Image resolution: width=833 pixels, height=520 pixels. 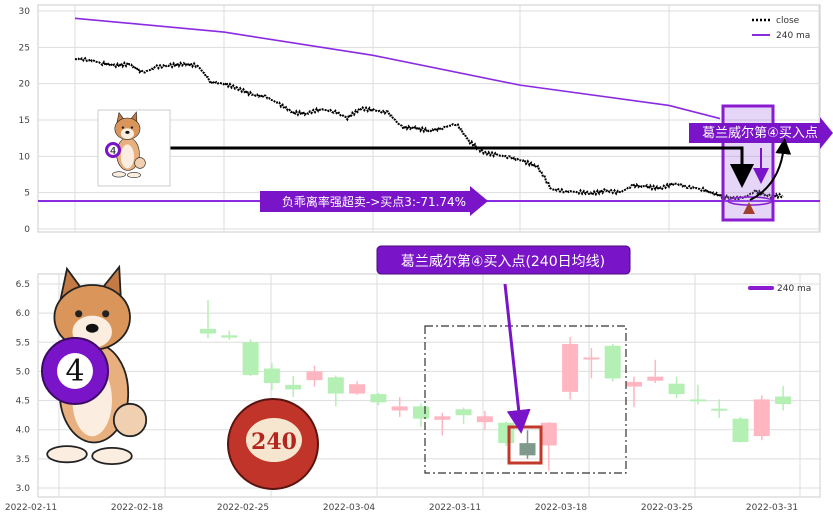 What do you see at coordinates (374, 201) in the screenshot?
I see `oversold-banner` at bounding box center [374, 201].